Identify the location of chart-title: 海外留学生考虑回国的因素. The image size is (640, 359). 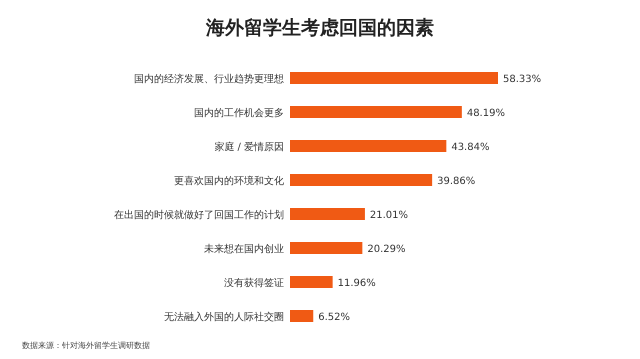
(319, 28).